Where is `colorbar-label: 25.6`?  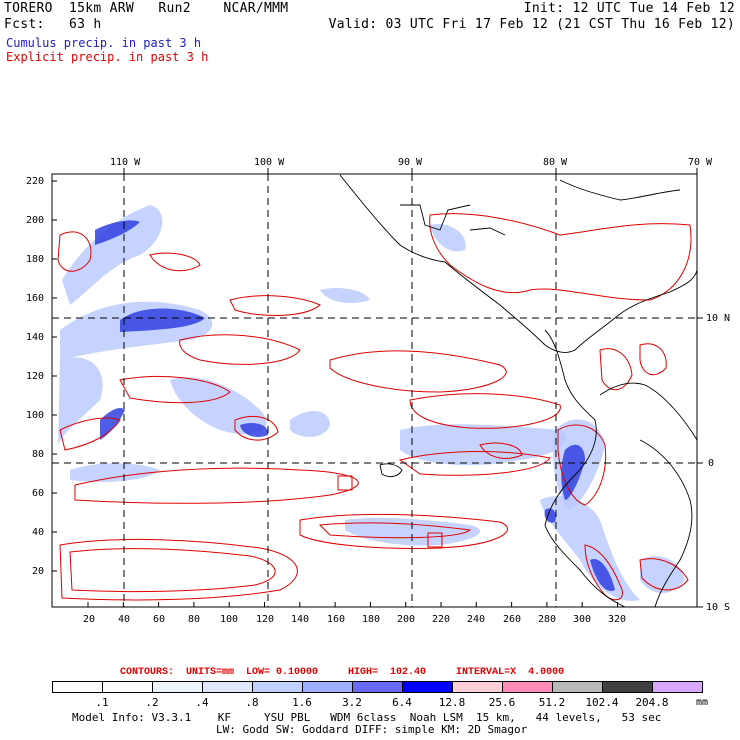 colorbar-label: 25.6 is located at coordinates (502, 702).